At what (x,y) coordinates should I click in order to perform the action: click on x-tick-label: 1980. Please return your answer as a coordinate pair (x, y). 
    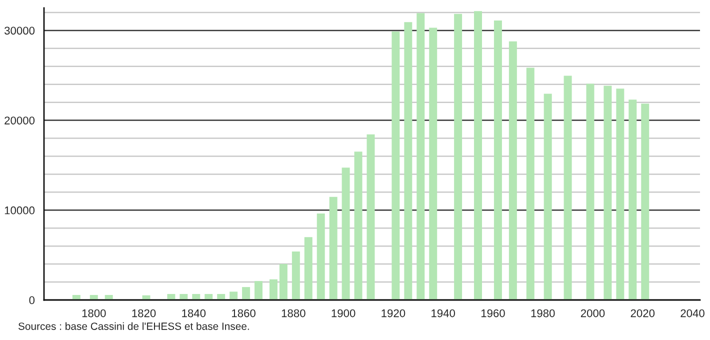
    Looking at the image, I should click on (543, 313).